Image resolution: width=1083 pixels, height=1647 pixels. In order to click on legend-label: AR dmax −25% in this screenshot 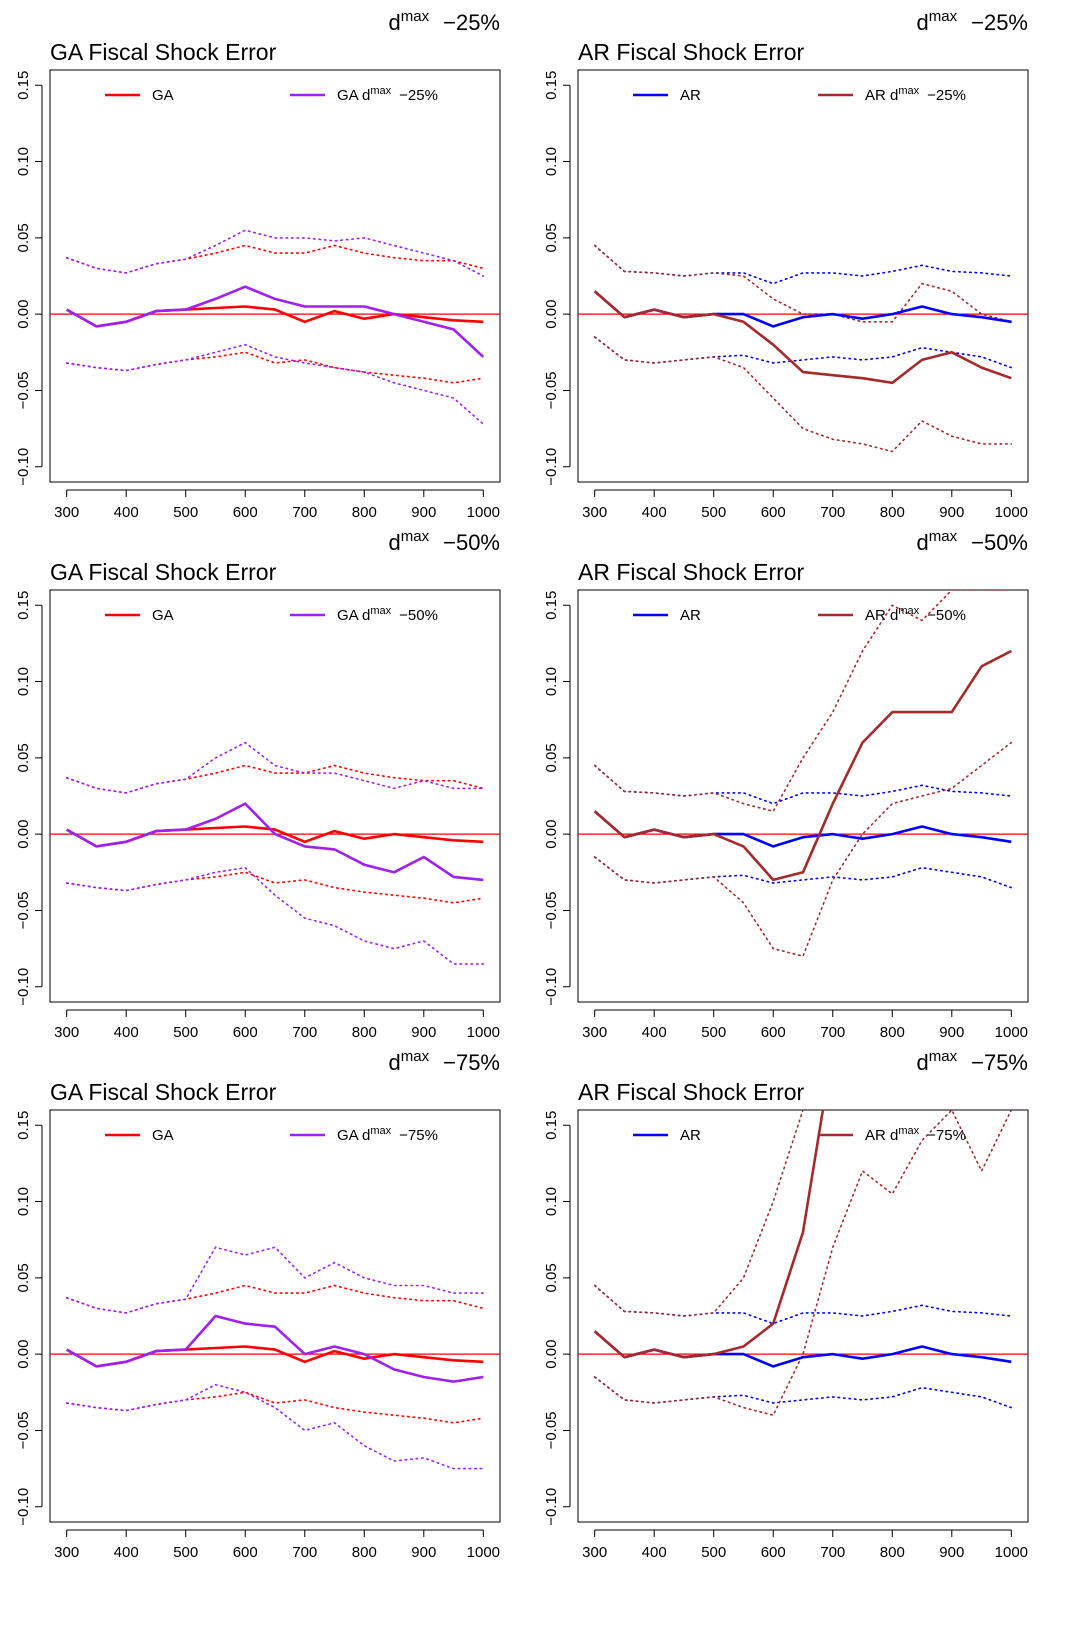, I will do `click(915, 94)`.